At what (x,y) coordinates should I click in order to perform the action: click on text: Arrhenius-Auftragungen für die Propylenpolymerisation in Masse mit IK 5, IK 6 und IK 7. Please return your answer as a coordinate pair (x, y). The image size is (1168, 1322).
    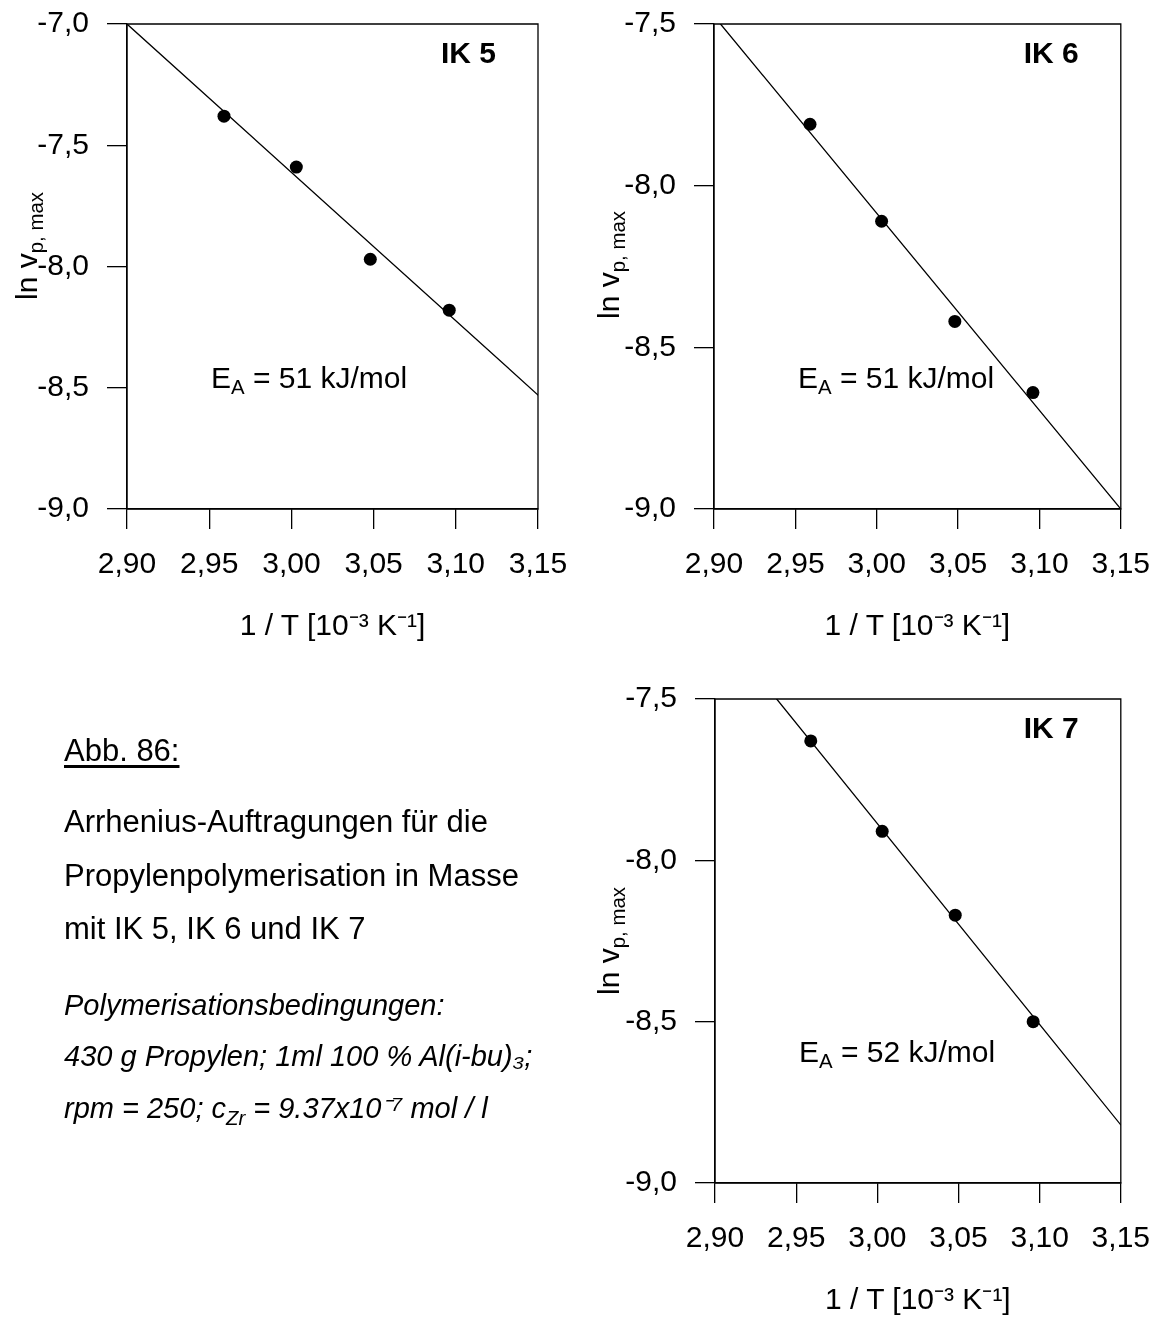
    Looking at the image, I should click on (292, 875).